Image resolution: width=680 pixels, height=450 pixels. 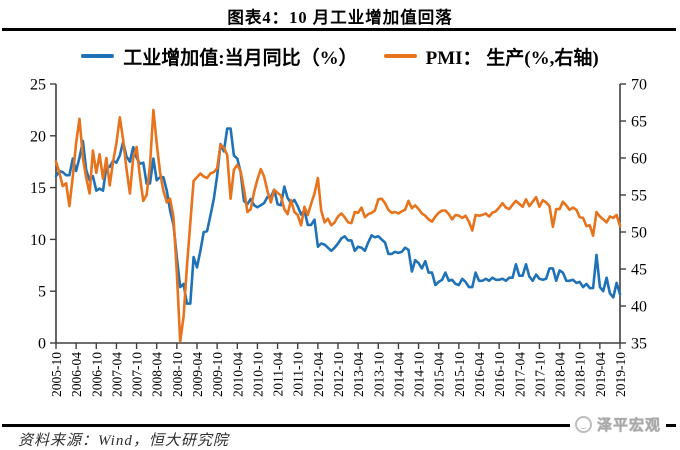 I want to click on y-axis-right-label: 55, so click(x=639, y=196).